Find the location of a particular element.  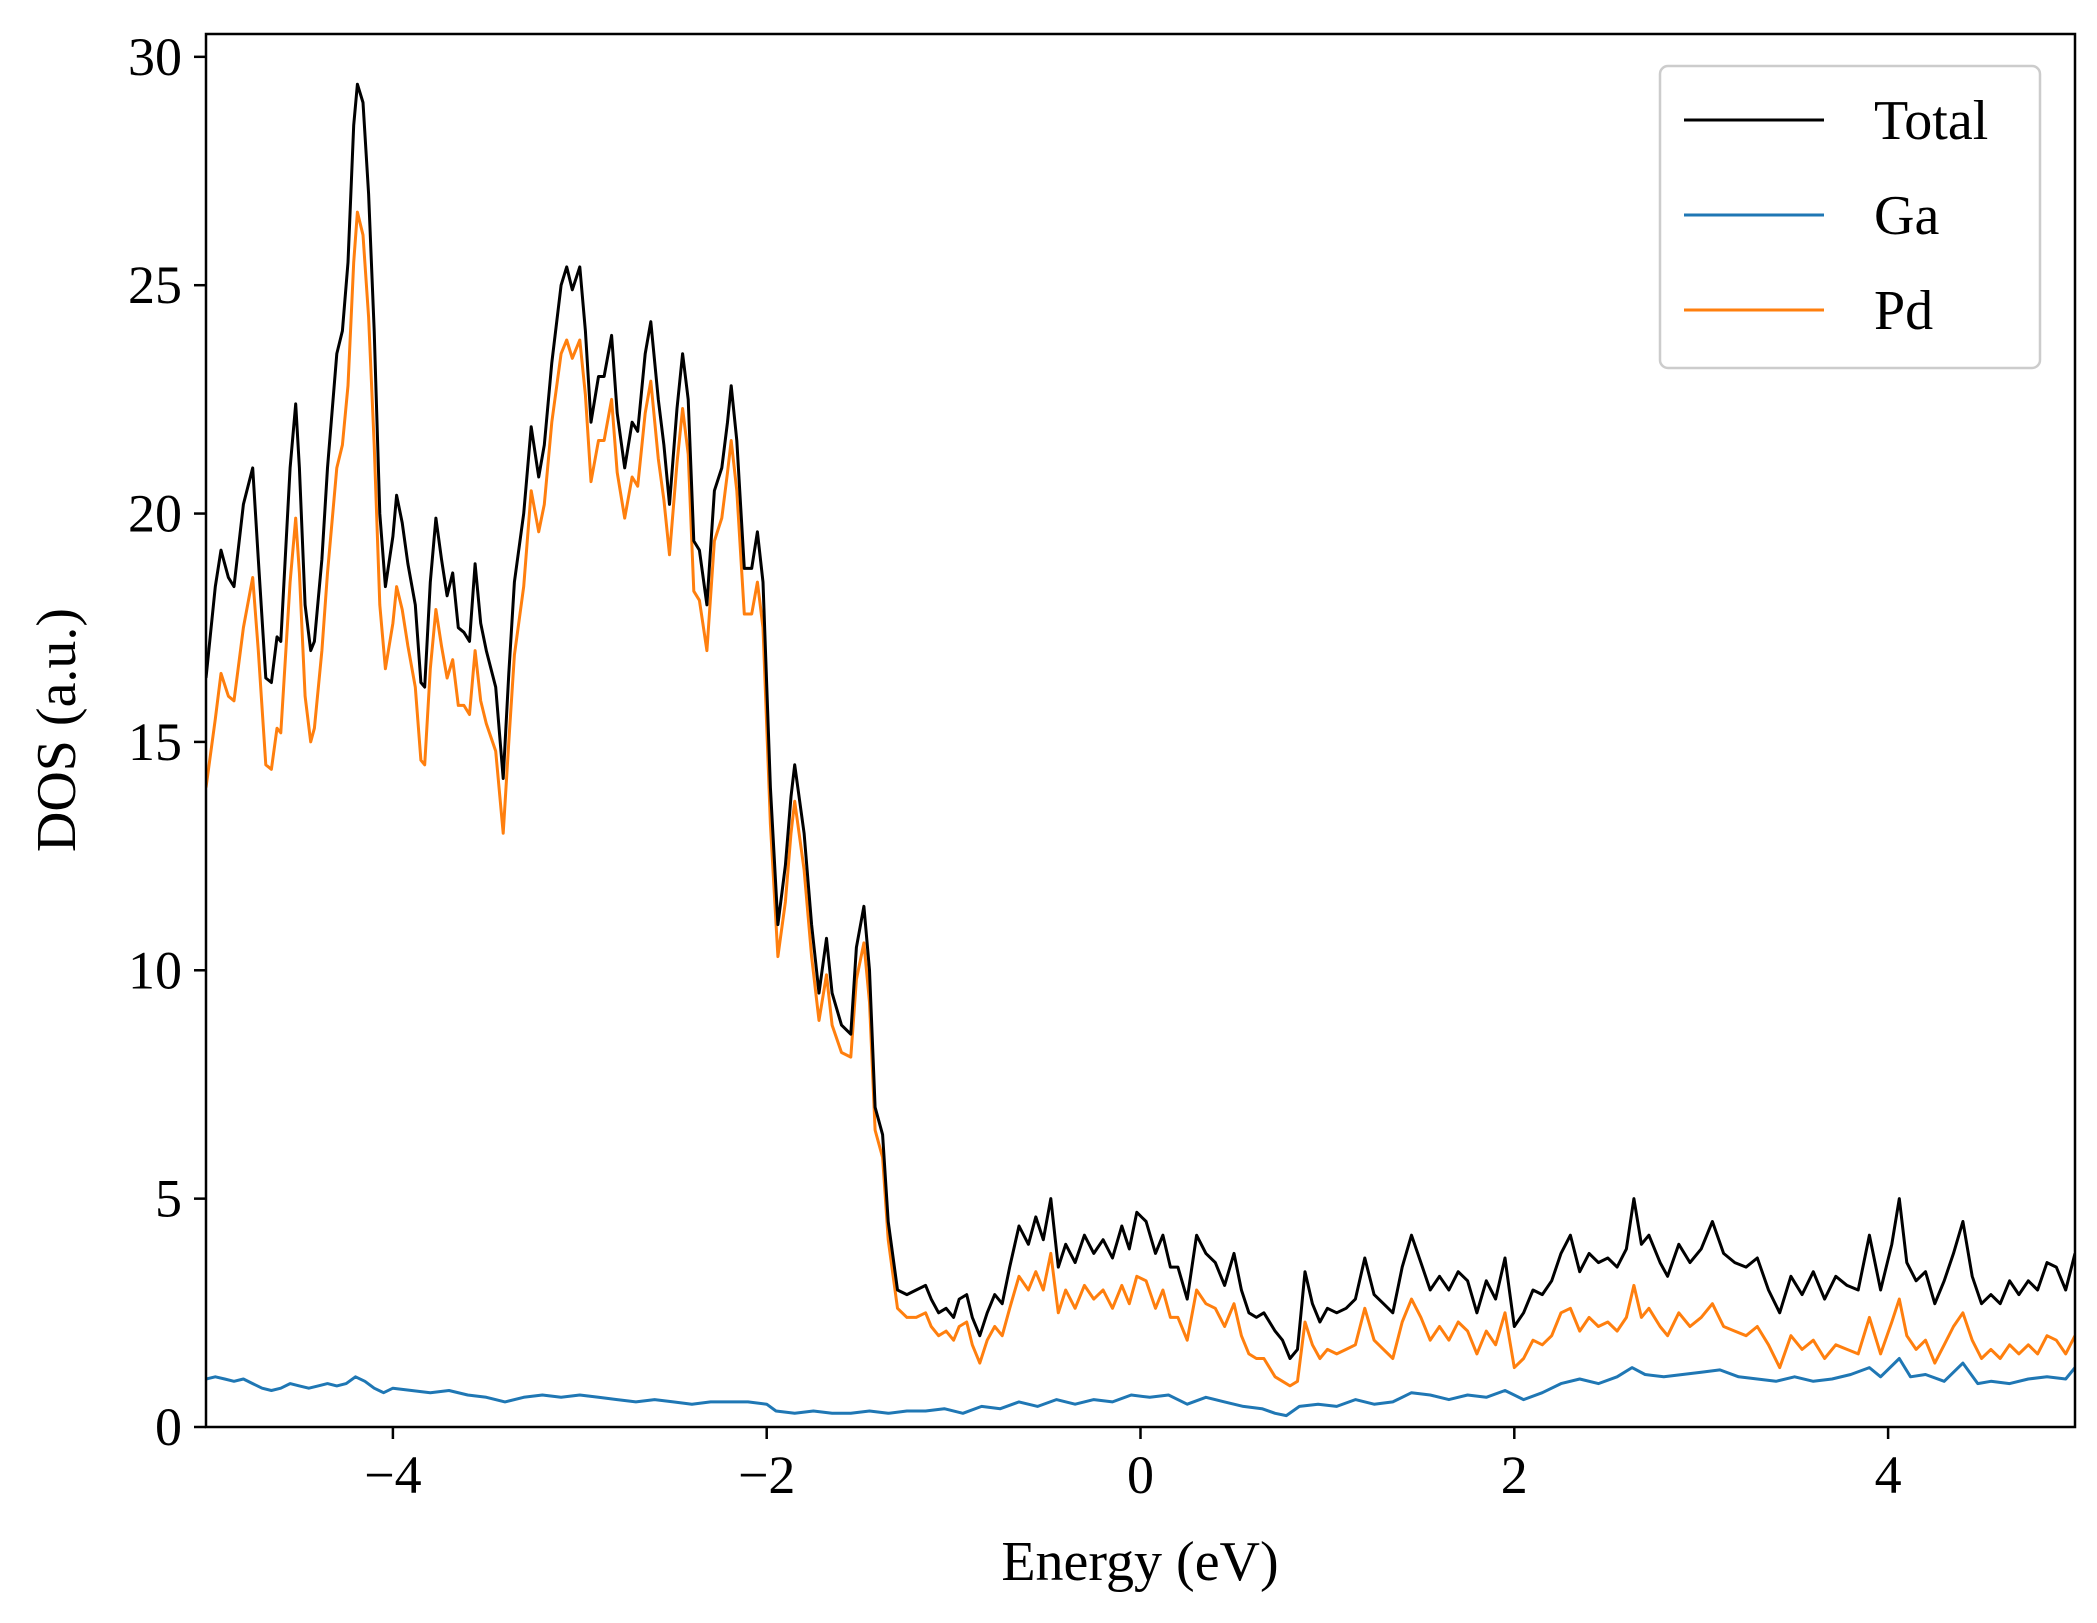

x-tick-label: 0 is located at coordinates (1140, 1475).